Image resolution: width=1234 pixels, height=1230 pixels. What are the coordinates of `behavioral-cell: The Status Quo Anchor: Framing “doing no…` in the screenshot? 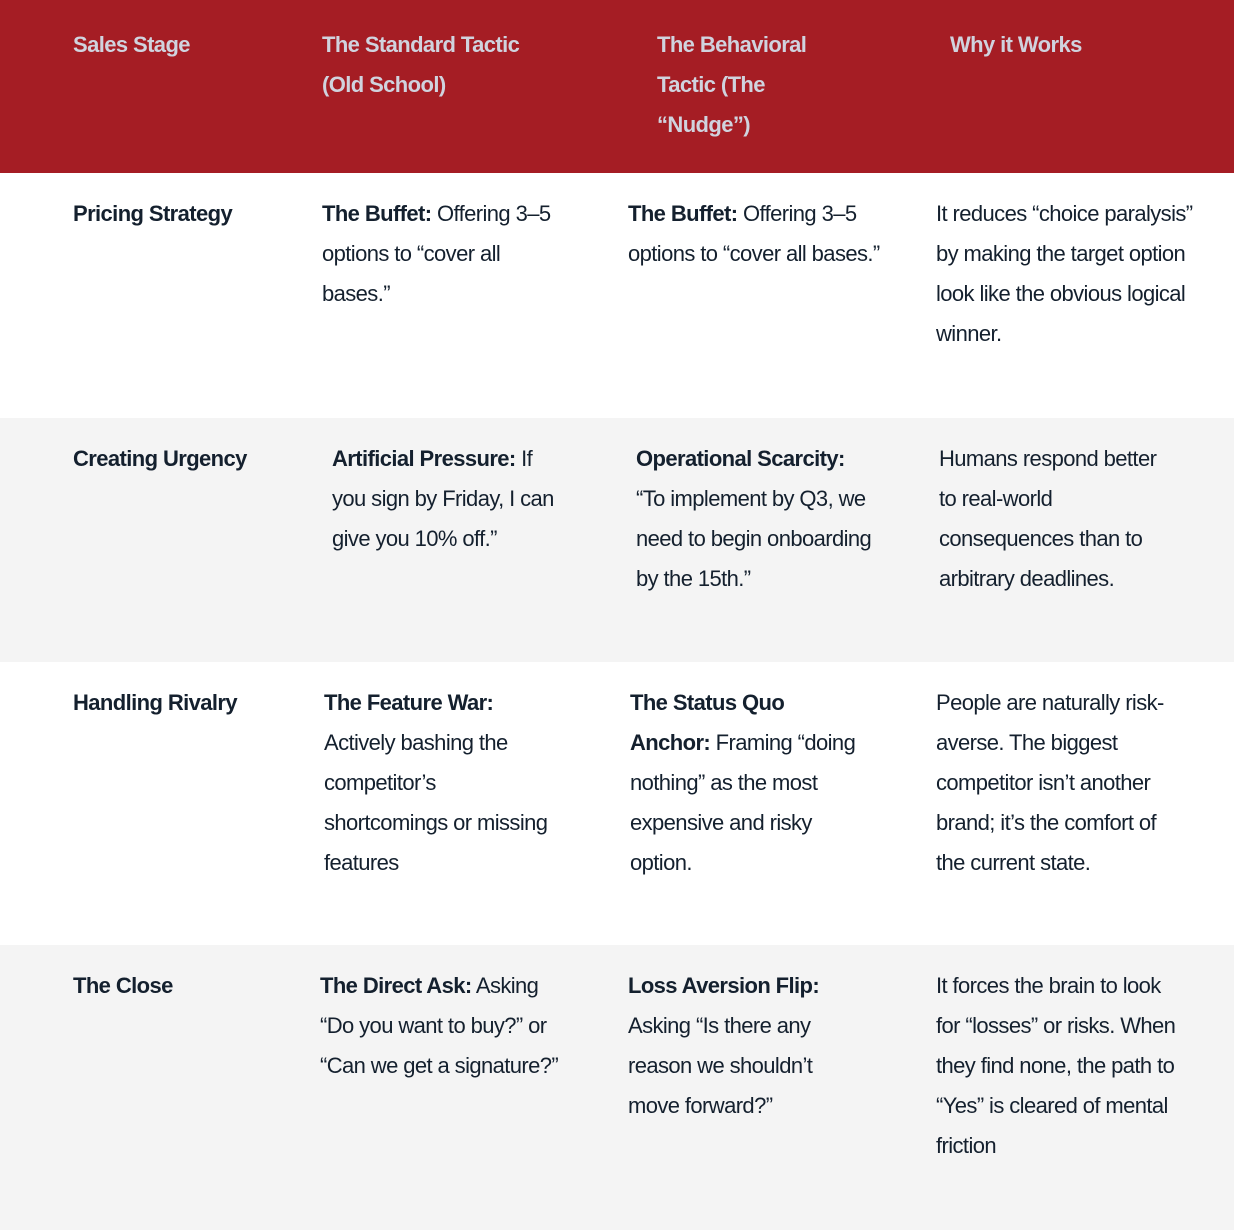 It's located at (745, 783).